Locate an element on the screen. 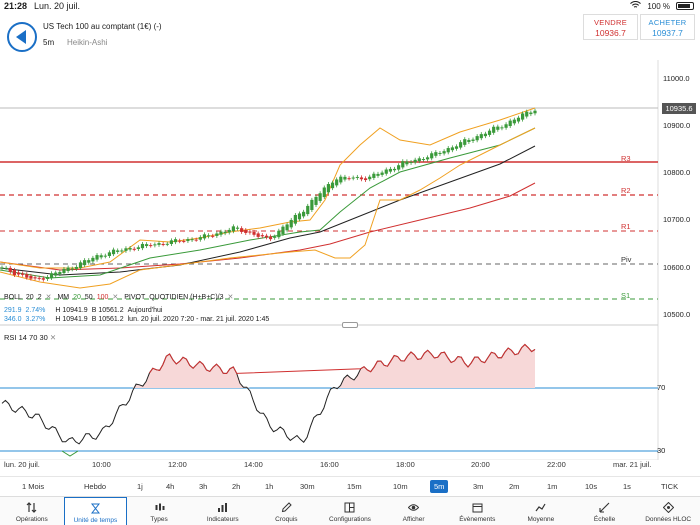 This screenshot has width=700, height=525. timeframe-option-4h: 4h is located at coordinates (170, 486).